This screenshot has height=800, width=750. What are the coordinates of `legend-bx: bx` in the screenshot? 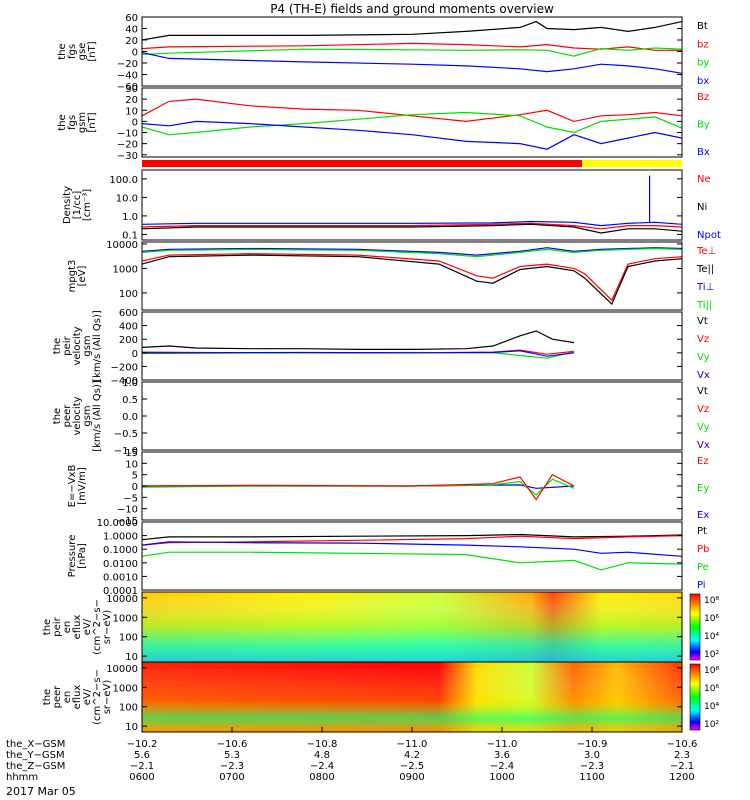 It's located at (703, 81).